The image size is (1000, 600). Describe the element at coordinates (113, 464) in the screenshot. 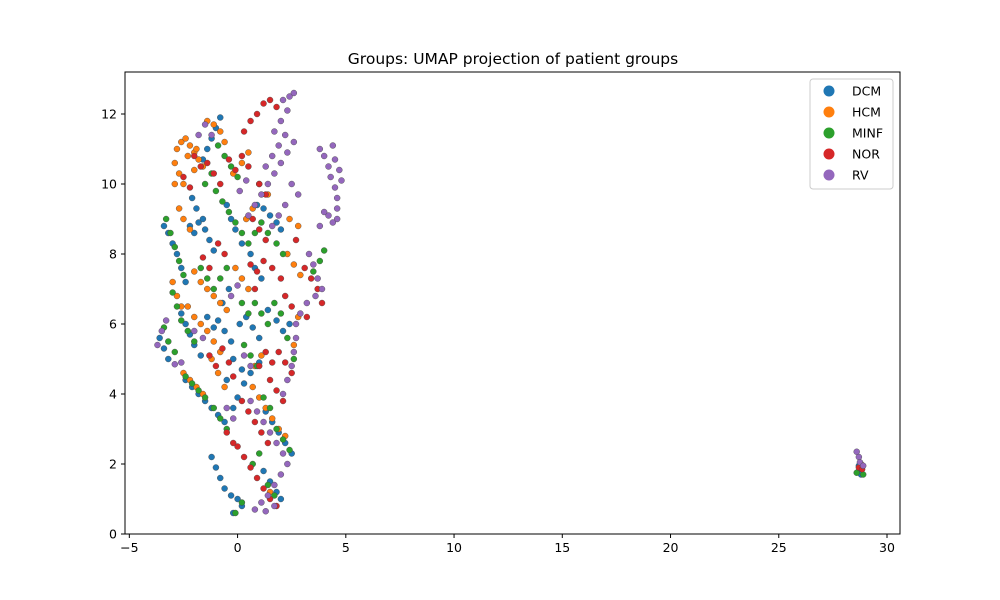

I see `y-tick-label: 2` at that location.